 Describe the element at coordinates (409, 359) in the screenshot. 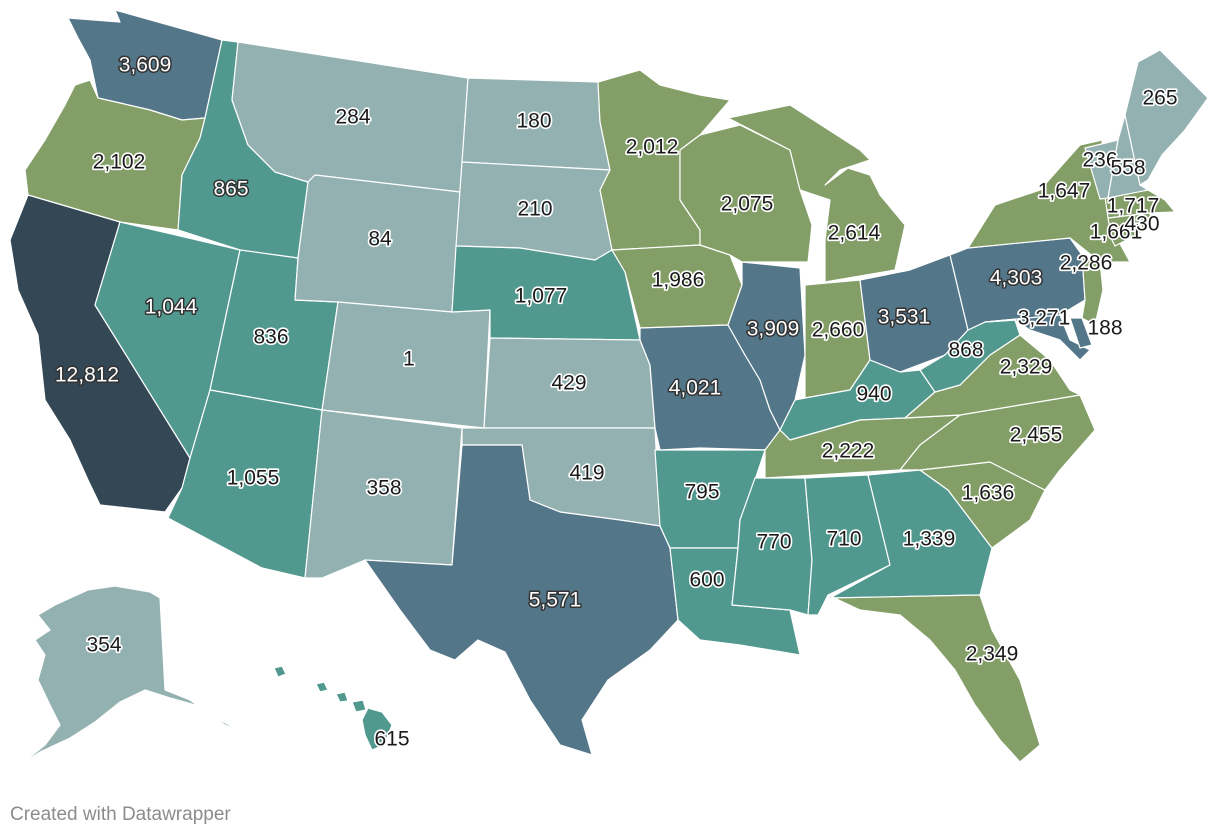

I see `label-CO: 1` at that location.